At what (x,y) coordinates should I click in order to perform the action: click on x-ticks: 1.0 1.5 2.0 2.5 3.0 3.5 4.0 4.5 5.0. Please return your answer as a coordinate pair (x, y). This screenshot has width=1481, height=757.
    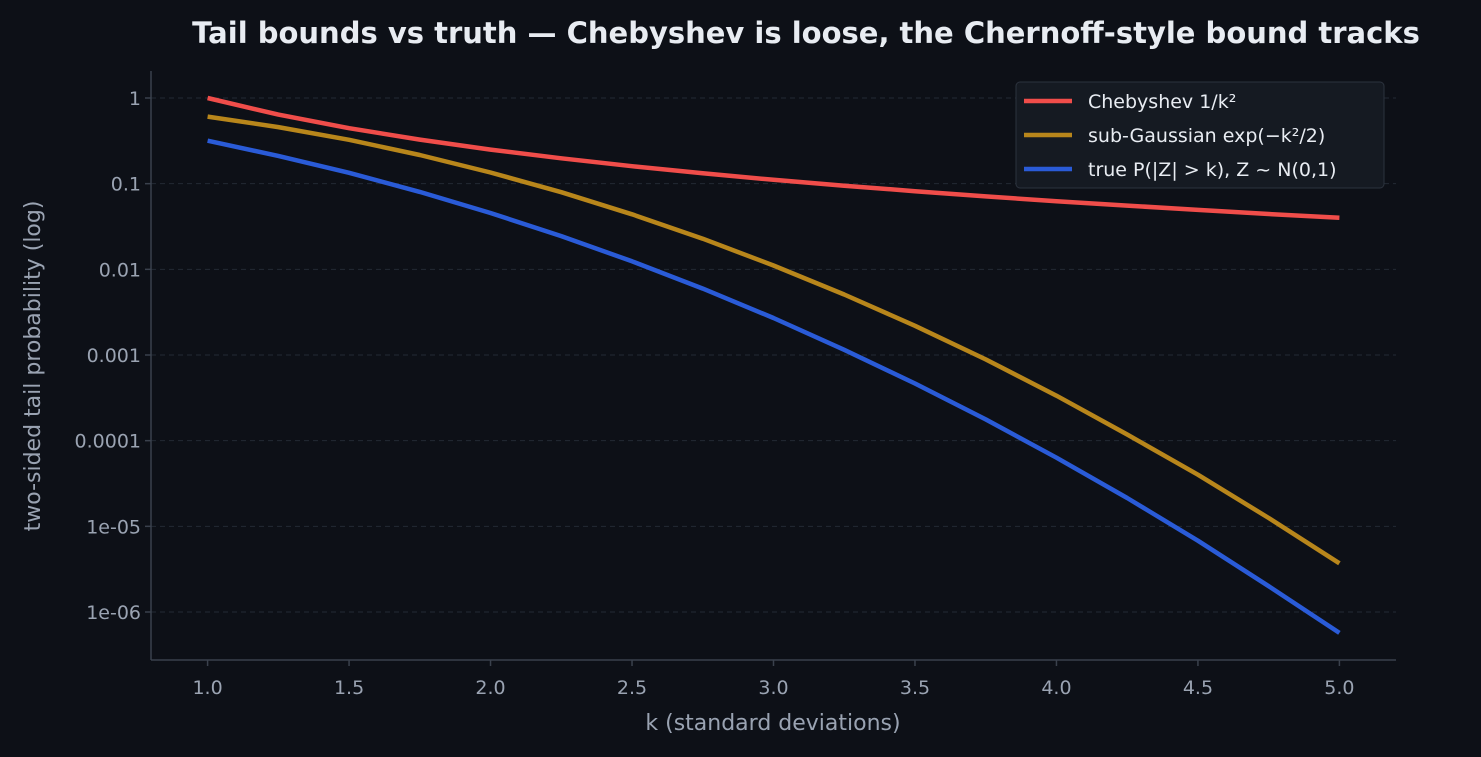
    Looking at the image, I should click on (773, 679).